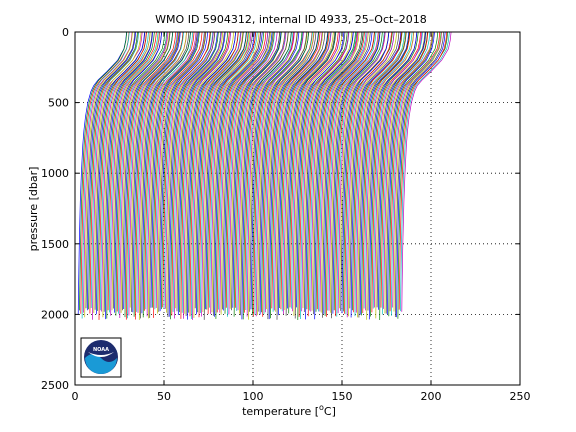 The image size is (576, 432). Describe the element at coordinates (520, 396) in the screenshot. I see `x-tick-label: 250` at that location.